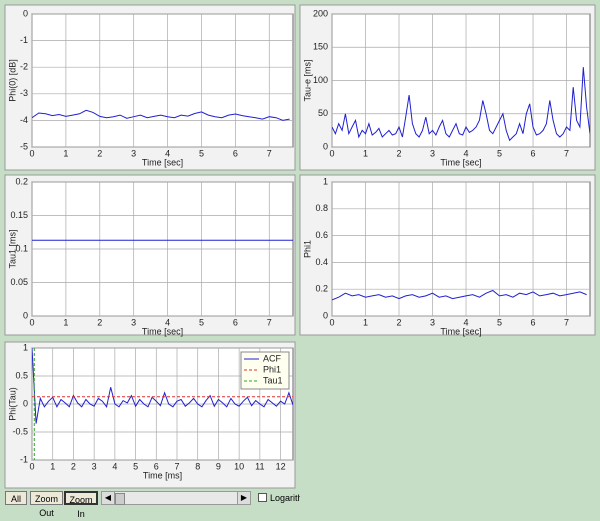 Image resolution: width=600 pixels, height=521 pixels. What do you see at coordinates (323, 113) in the screenshot?
I see `y-tick-label: 50` at bounding box center [323, 113].